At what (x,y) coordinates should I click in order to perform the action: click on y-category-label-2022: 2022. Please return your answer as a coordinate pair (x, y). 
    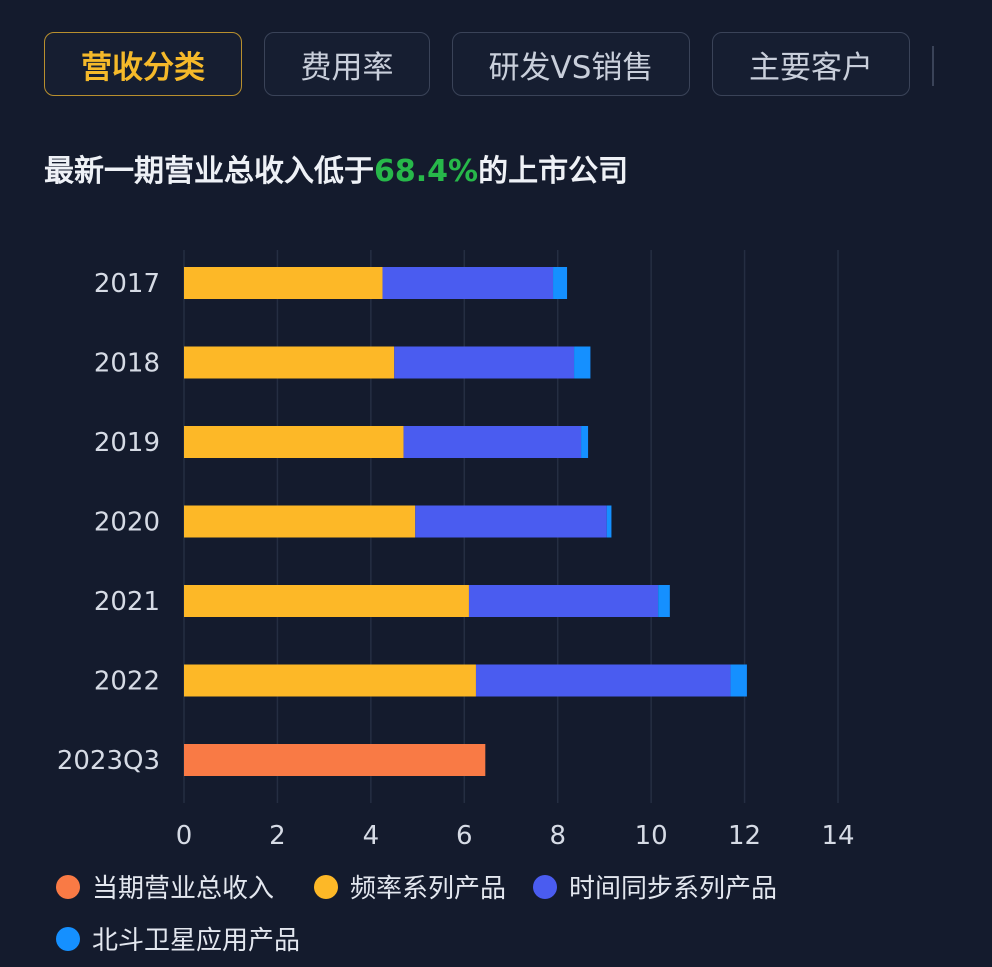
    Looking at the image, I should click on (127, 682).